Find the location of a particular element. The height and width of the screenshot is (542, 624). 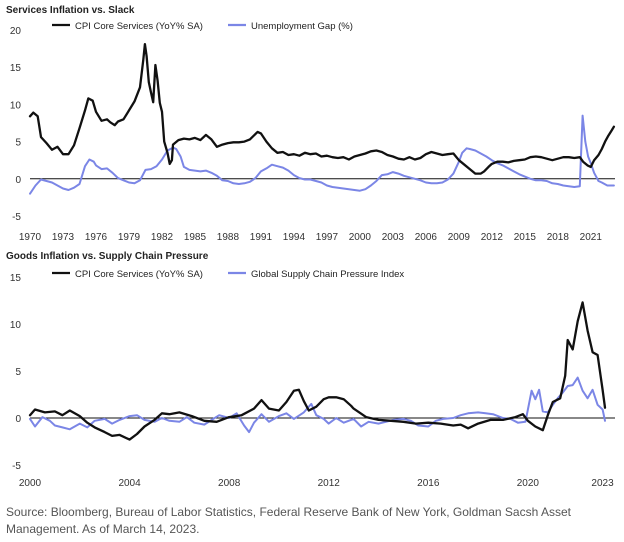

x-tick-label: 2008 is located at coordinates (229, 483).